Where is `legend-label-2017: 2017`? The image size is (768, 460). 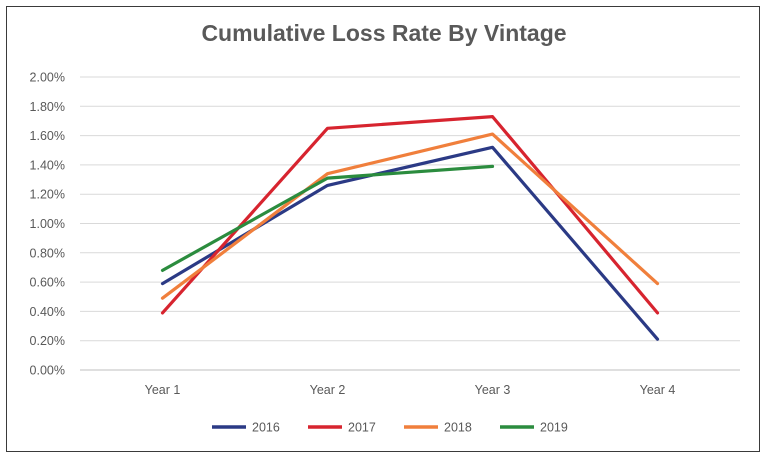 legend-label-2017: 2017 is located at coordinates (362, 428).